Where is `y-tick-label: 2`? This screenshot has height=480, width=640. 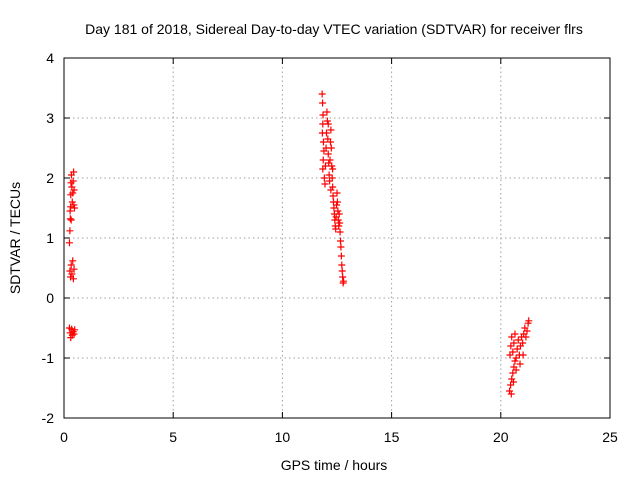 y-tick-label: 2 is located at coordinates (50, 178).